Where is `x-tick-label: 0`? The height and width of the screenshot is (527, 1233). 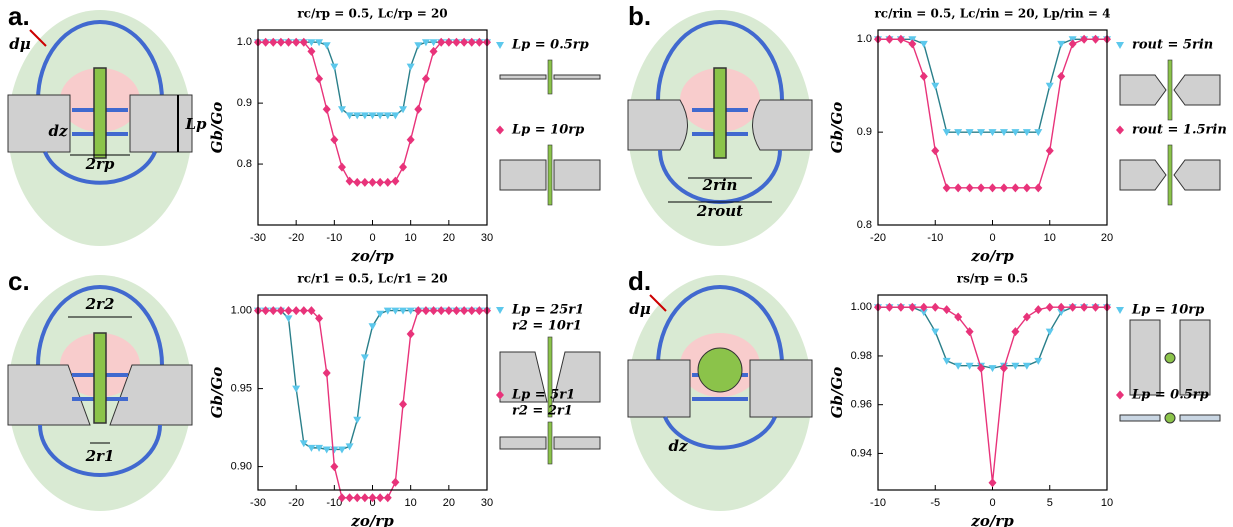 x-tick-label: 0 is located at coordinates (372, 238).